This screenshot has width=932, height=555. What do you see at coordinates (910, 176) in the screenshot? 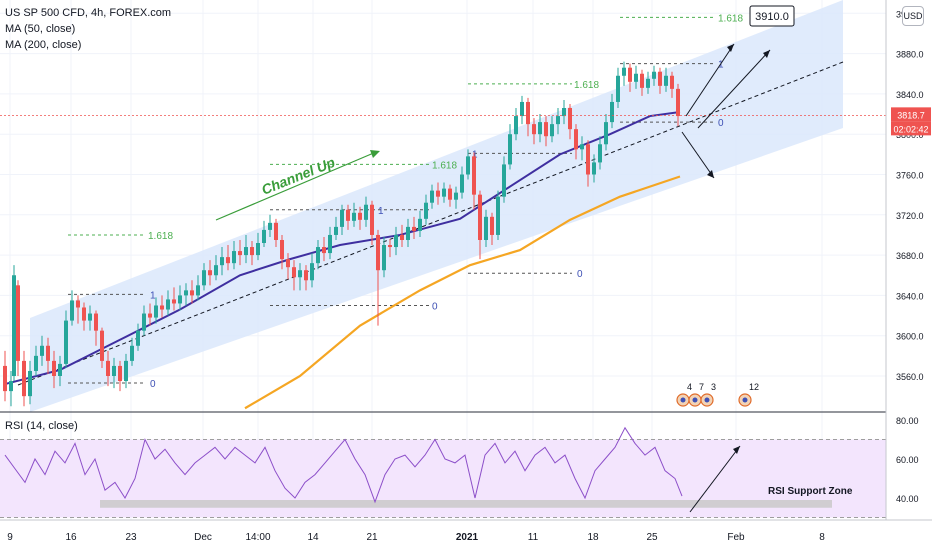
I see `price-tick-label: 3760.0` at bounding box center [910, 176].